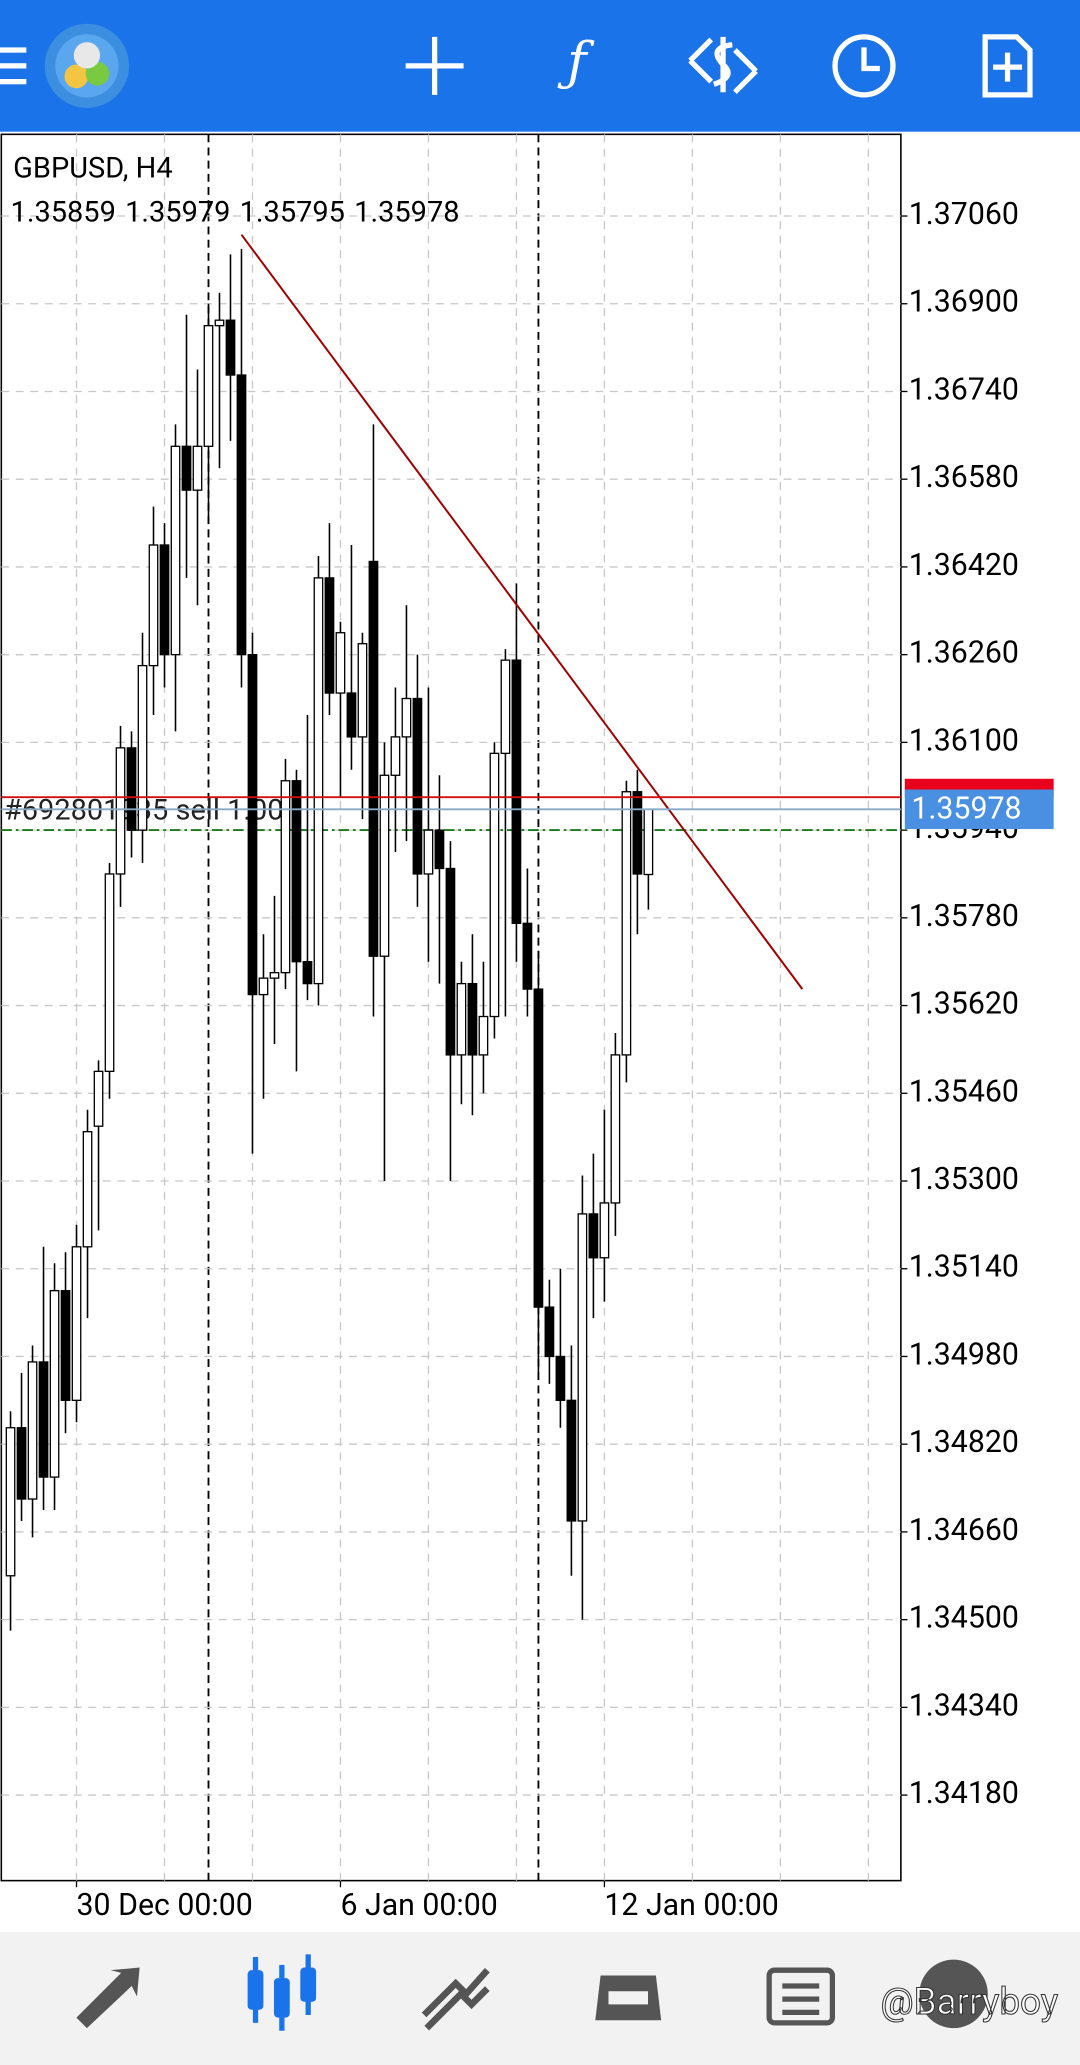  I want to click on ohlc-value: 1.35795, so click(292, 212).